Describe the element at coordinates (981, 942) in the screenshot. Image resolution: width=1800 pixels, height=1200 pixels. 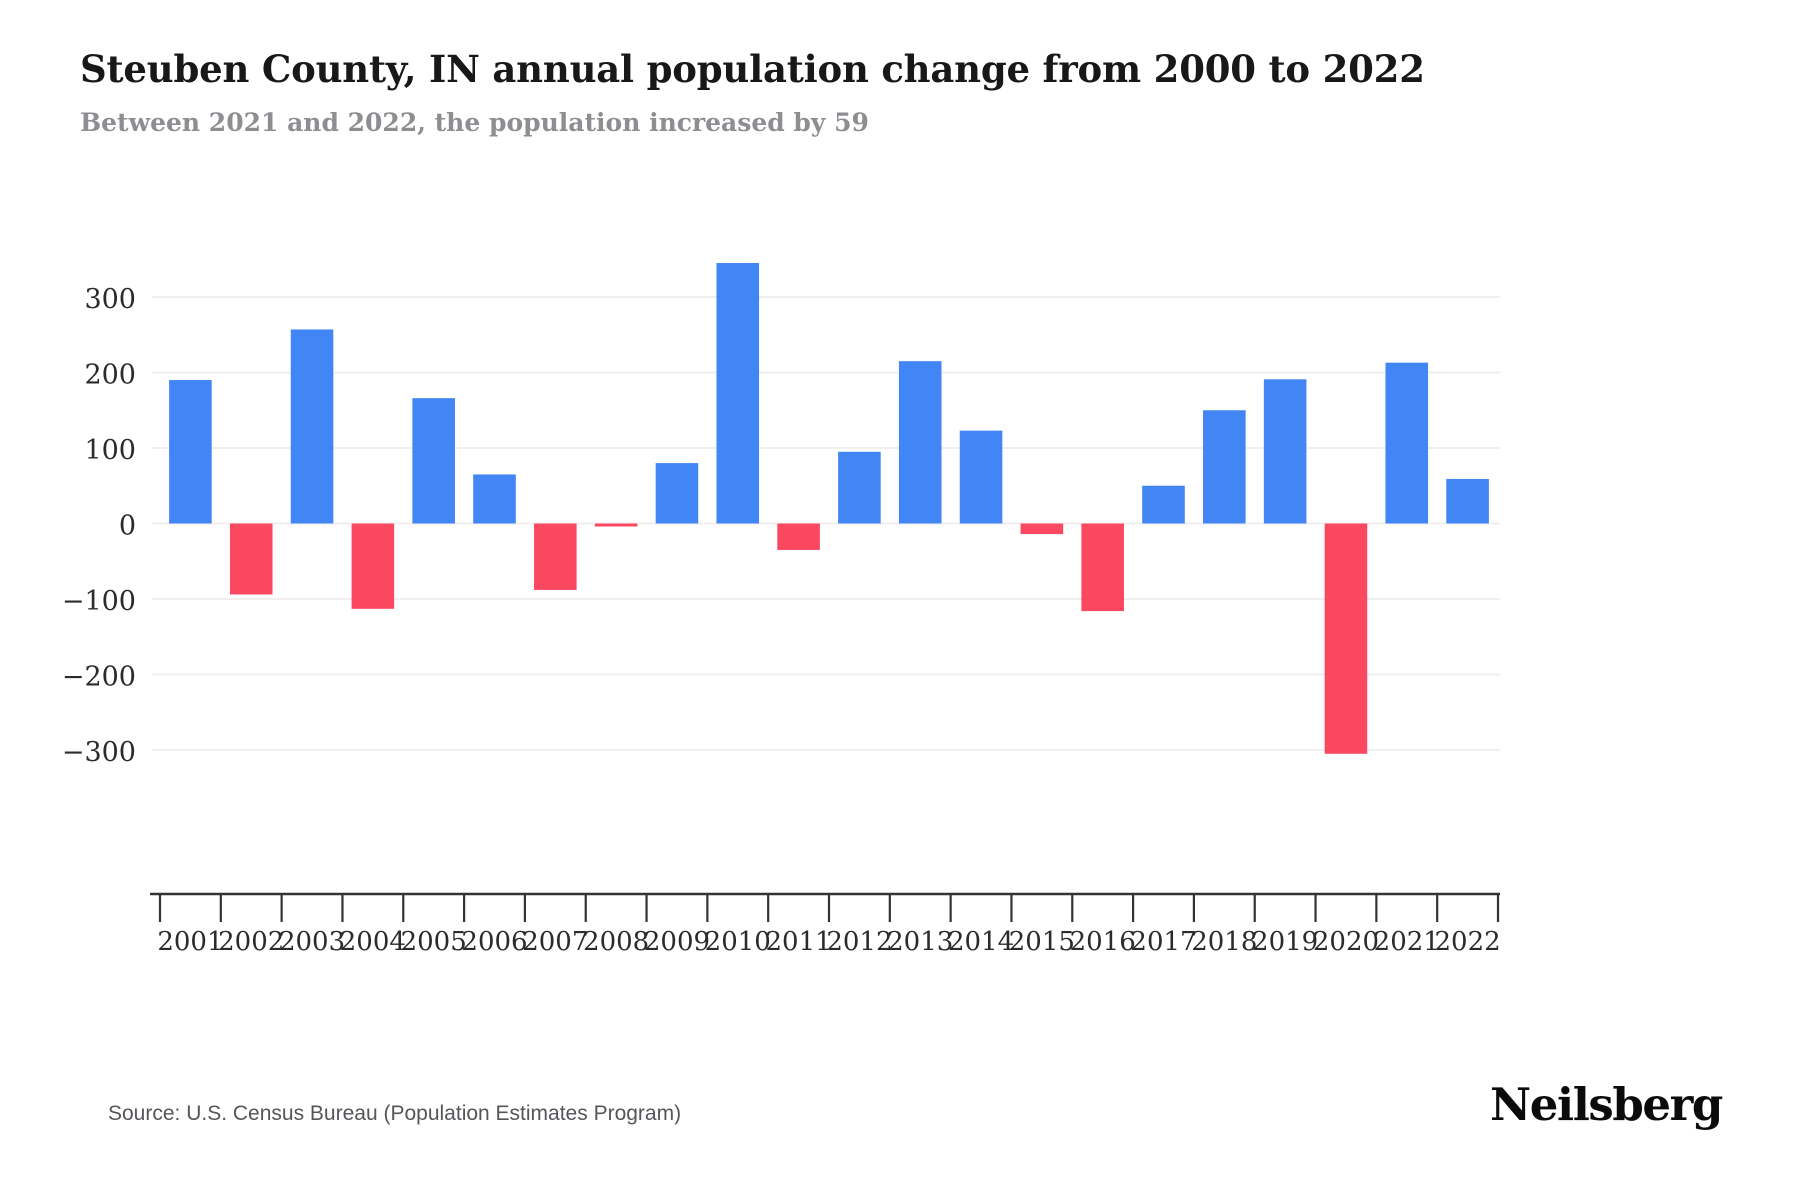
I see `x-axis-tick-label: 2014` at that location.